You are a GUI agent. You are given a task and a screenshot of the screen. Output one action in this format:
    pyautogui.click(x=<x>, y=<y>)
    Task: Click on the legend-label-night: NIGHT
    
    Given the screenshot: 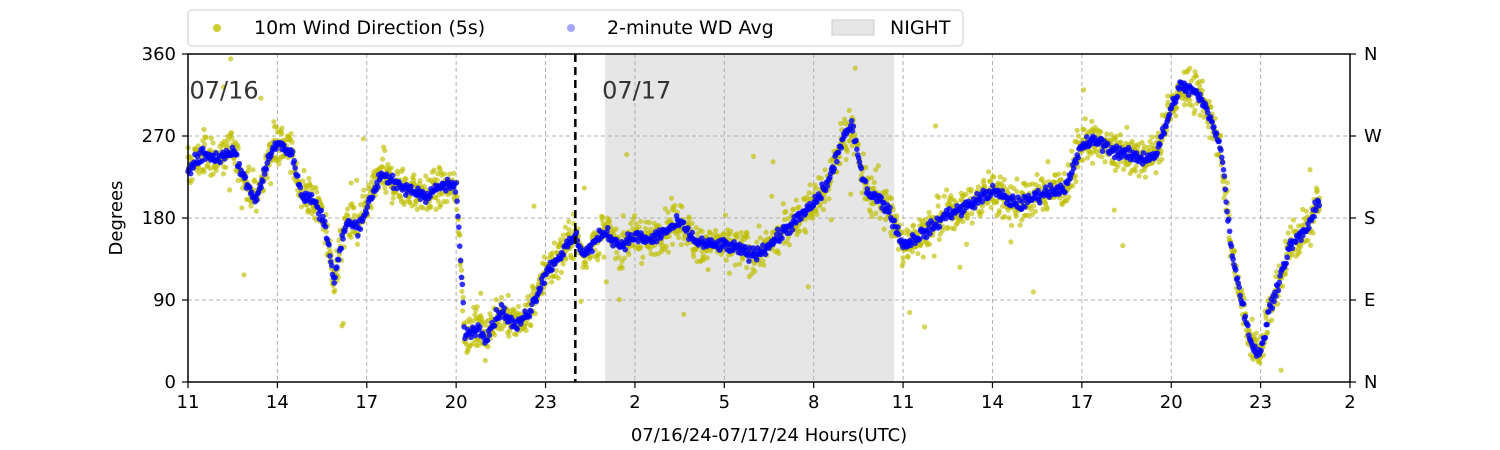 What is the action you would take?
    pyautogui.click(x=920, y=28)
    